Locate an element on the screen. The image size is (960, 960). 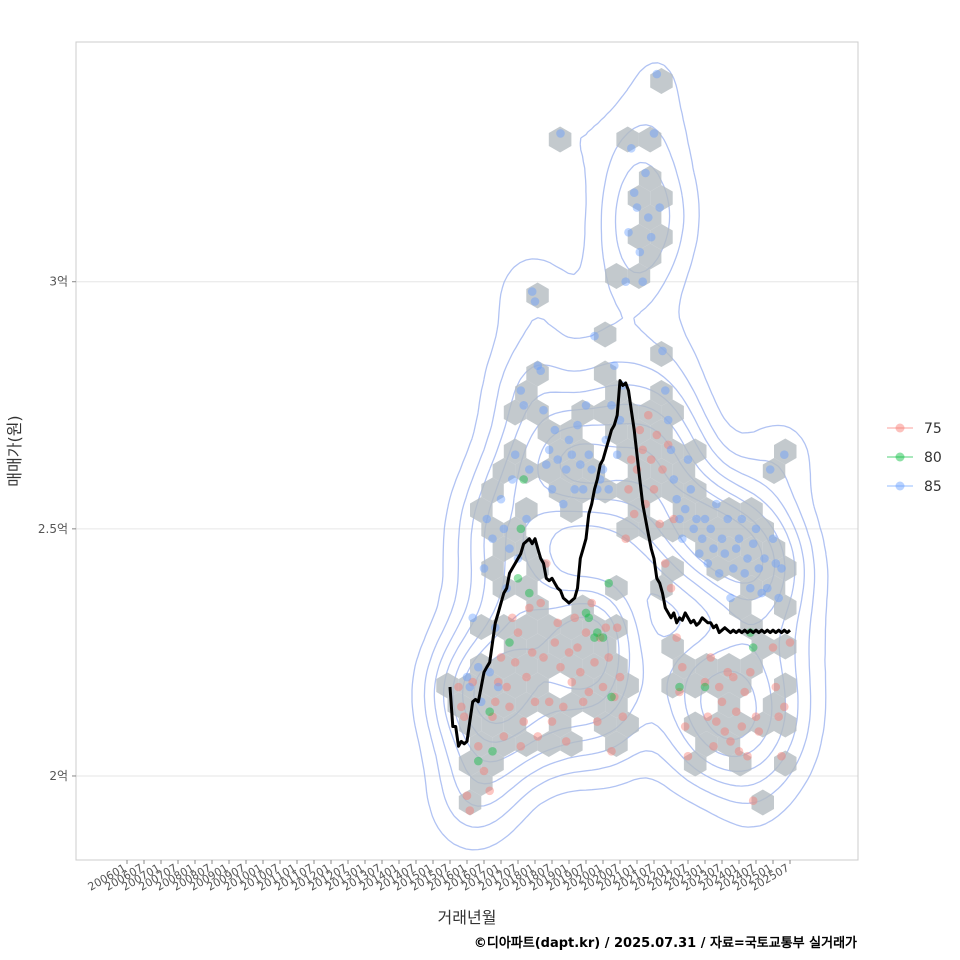
legend-key-point is located at coordinates (900, 428).